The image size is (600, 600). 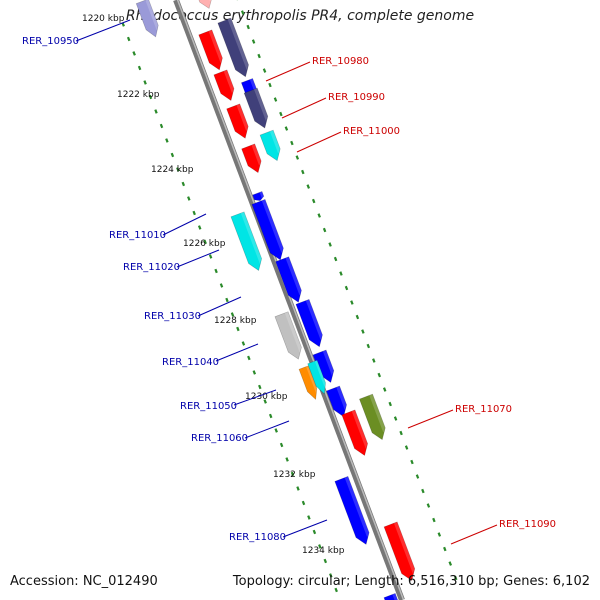 What do you see at coordinates (257, 537) in the screenshot?
I see `gene-label-rer-11080: RER_11080` at bounding box center [257, 537].